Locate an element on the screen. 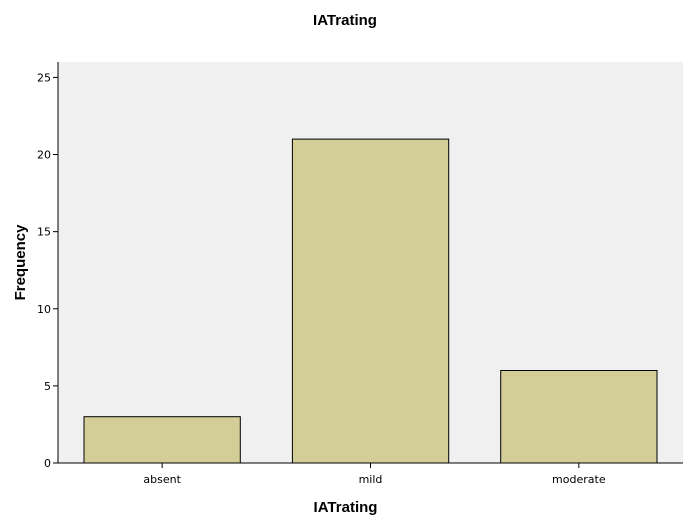  y-tick-label: 25 is located at coordinates (44, 77).